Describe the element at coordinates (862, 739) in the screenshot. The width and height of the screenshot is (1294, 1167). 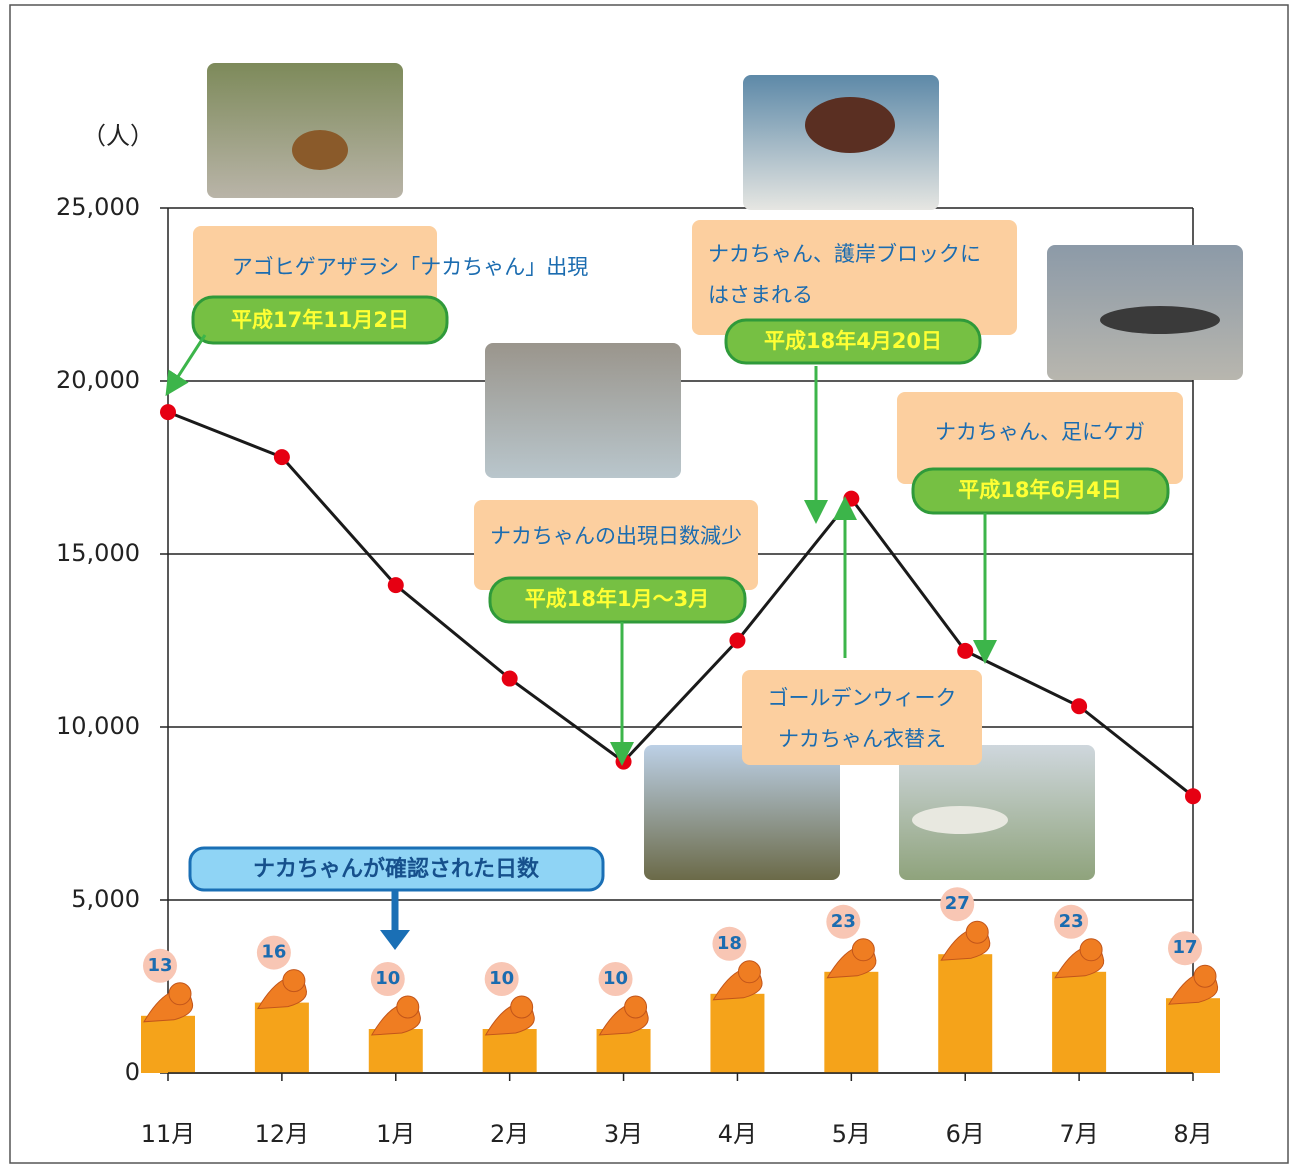
I see `annotation-text: ナカちゃん衣替え` at that location.